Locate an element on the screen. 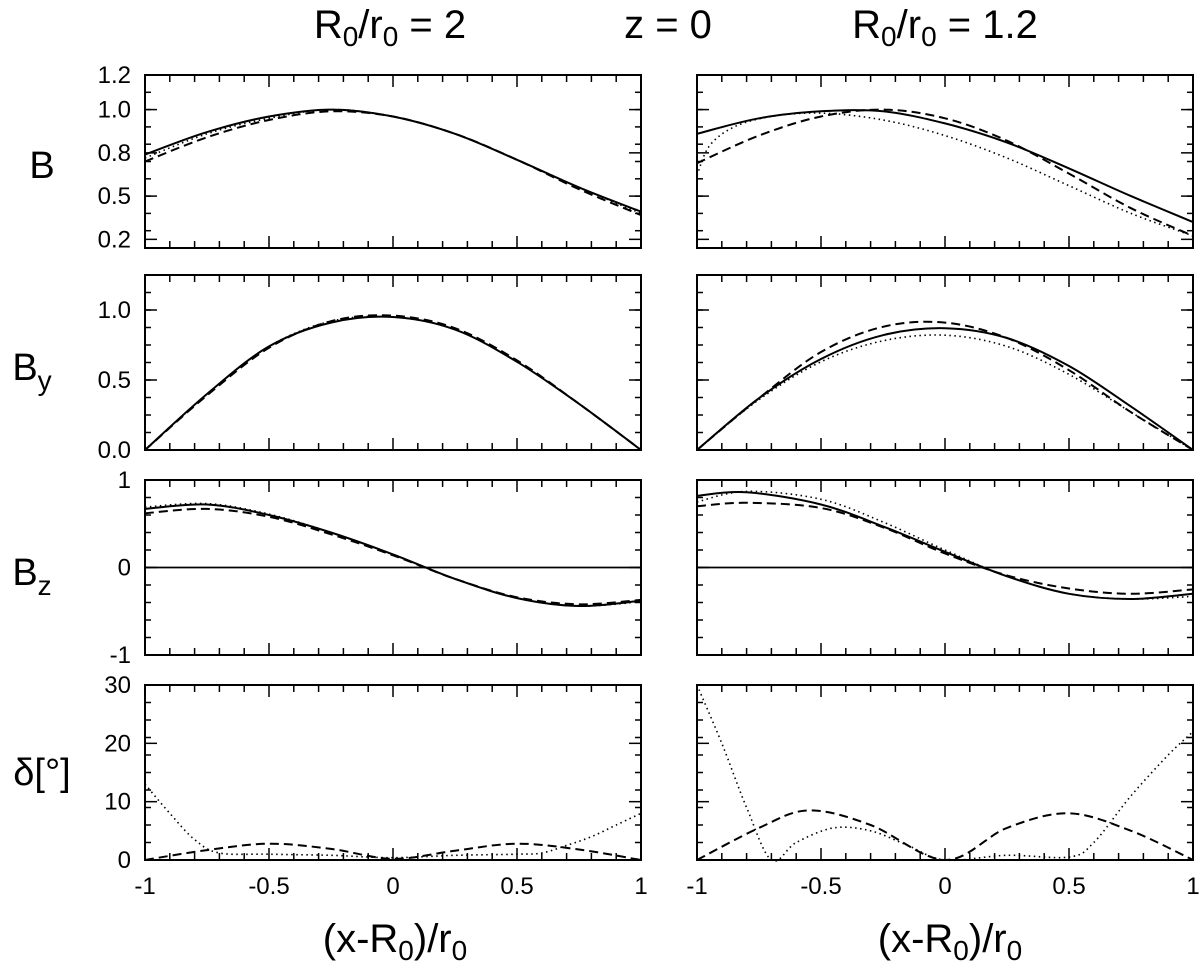  row-label-bz: Bz is located at coordinates (31, 576).